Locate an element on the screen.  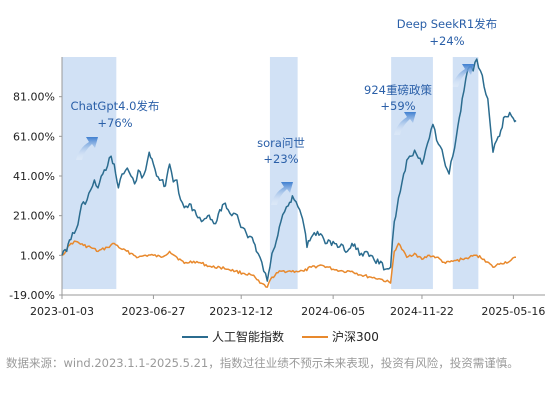
series-line is located at coordinates (288, 264).